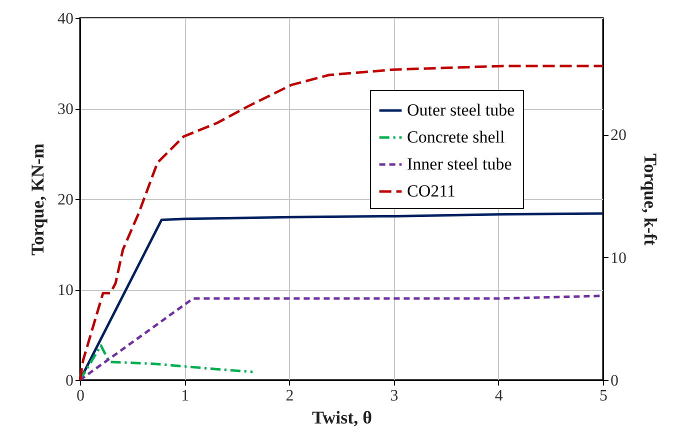 This screenshot has width=683, height=442. What do you see at coordinates (394, 396) in the screenshot?
I see `x-tick-label: 3` at bounding box center [394, 396].